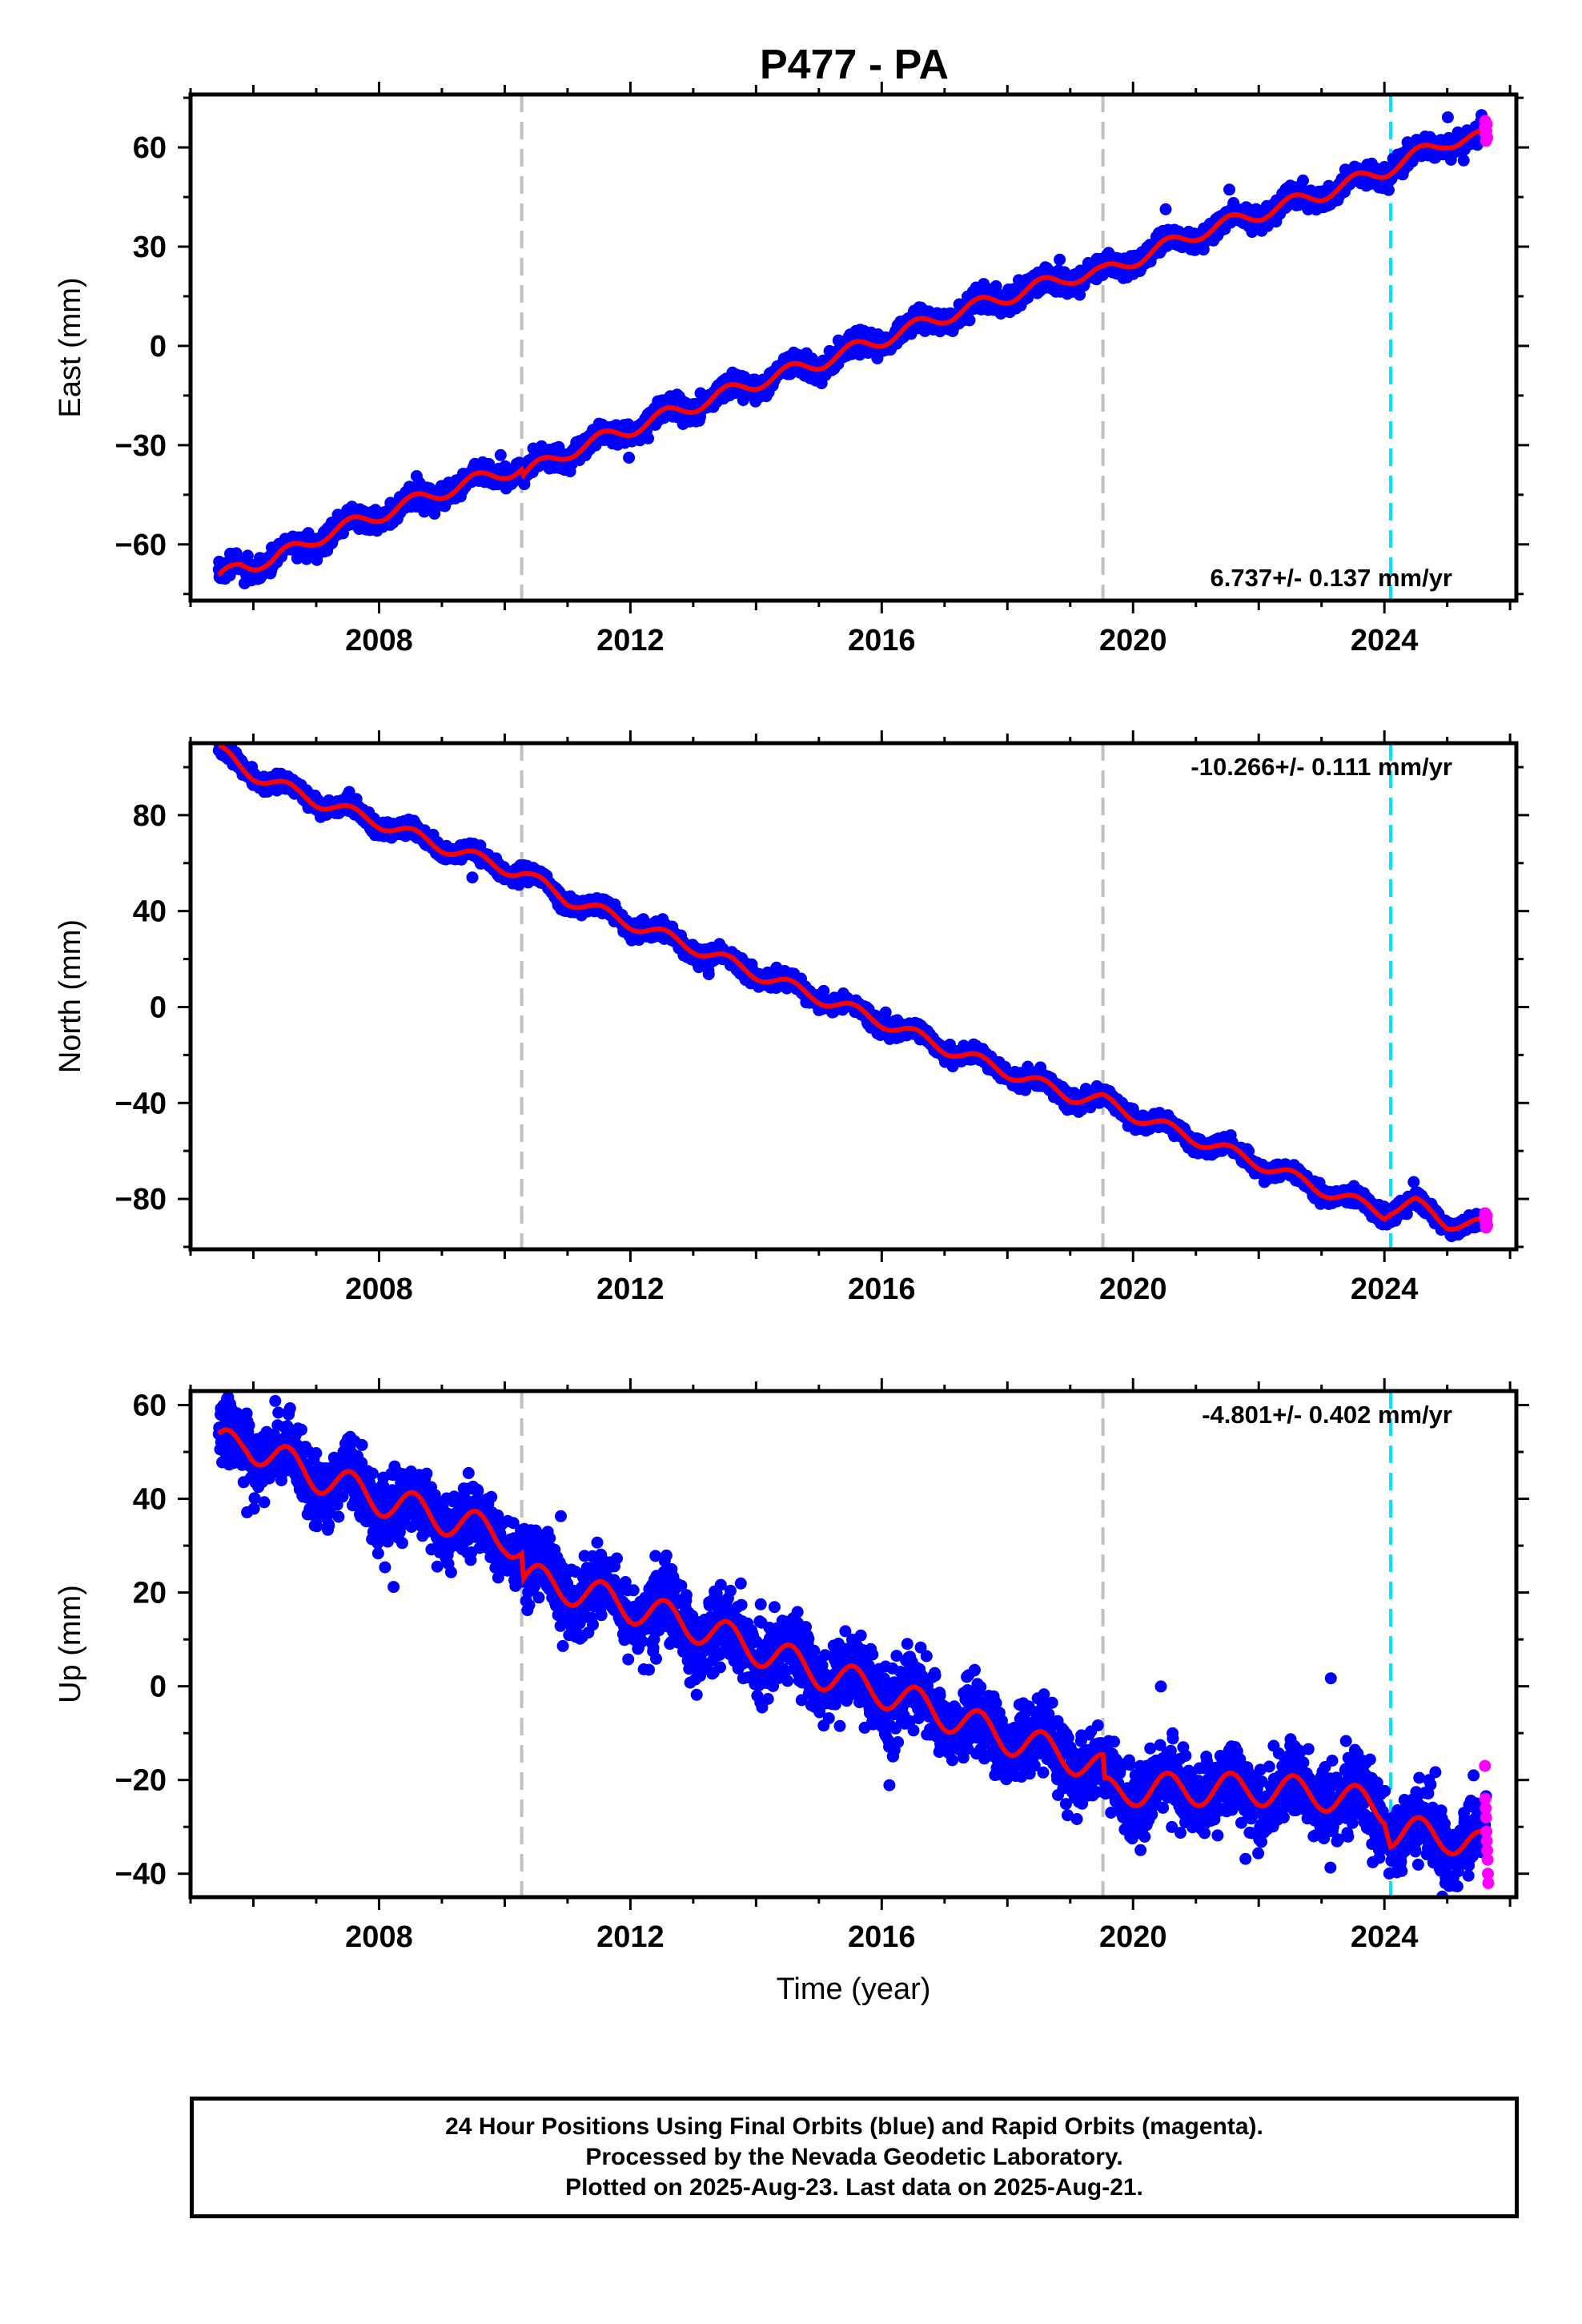  What do you see at coordinates (150, 247) in the screenshot?
I see `y-tick-label: 30` at bounding box center [150, 247].